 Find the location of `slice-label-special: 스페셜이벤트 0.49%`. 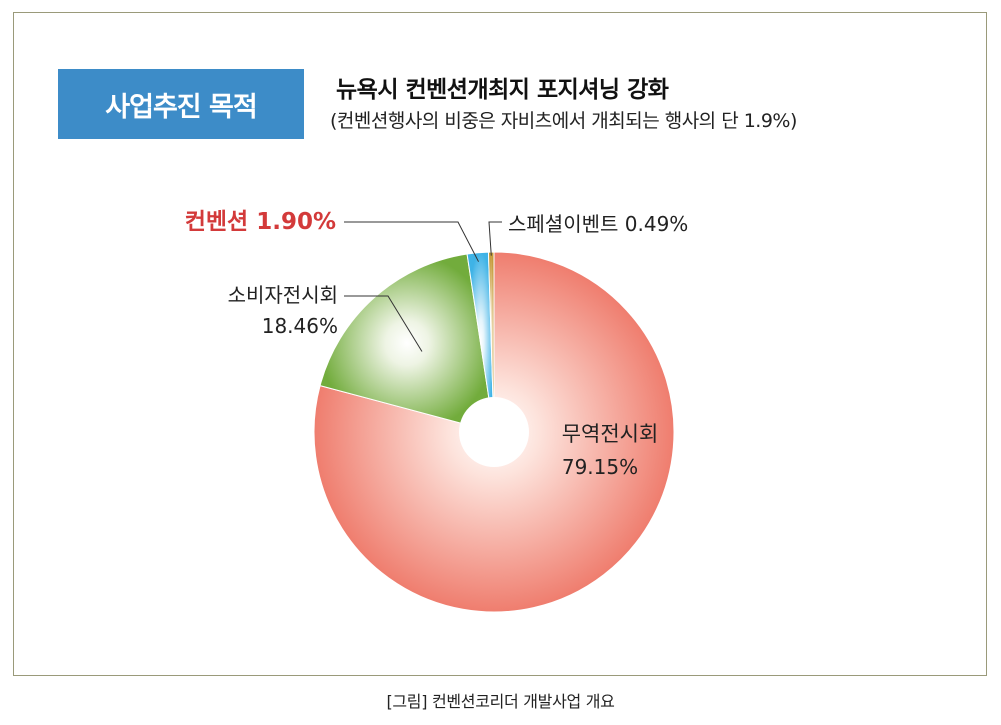

slice-label-special: 스페셜이벤트 0.49% is located at coordinates (598, 224).